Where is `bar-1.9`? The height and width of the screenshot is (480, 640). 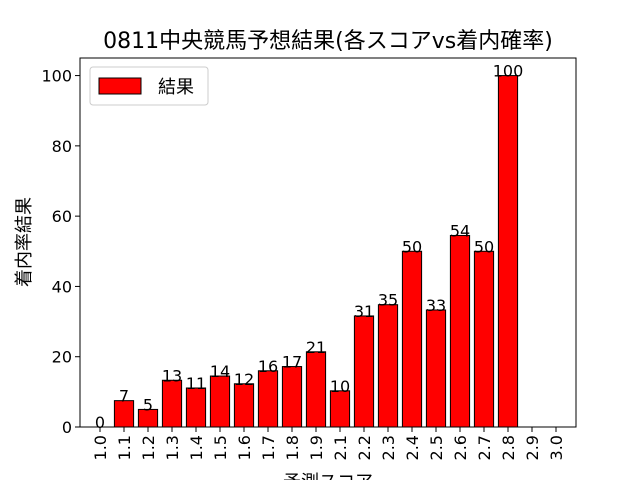 bar-1.9 is located at coordinates (316, 389).